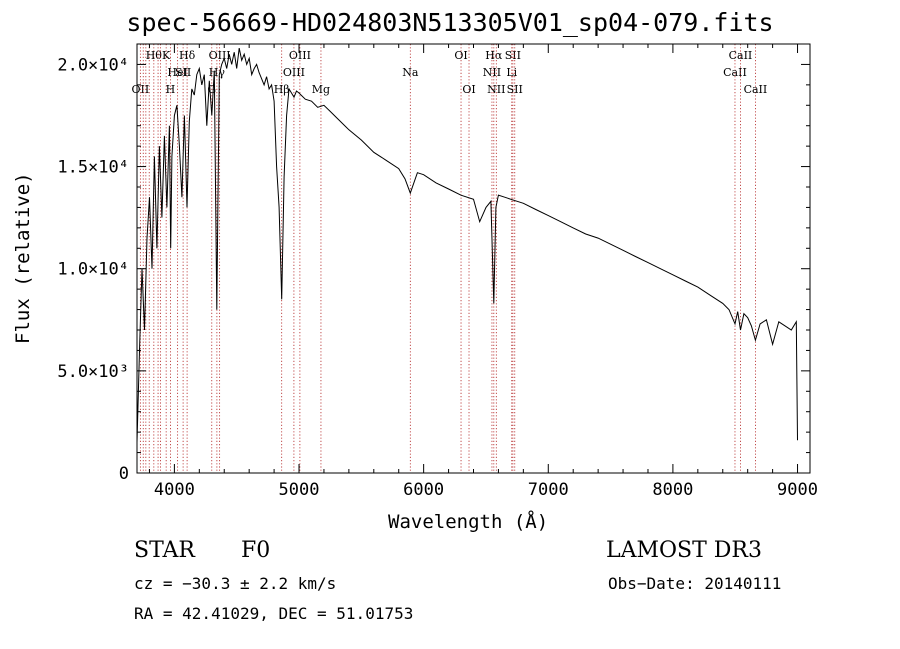  Describe the element at coordinates (494, 55) in the screenshot. I see `line-marker-label-23: Hα` at that location.